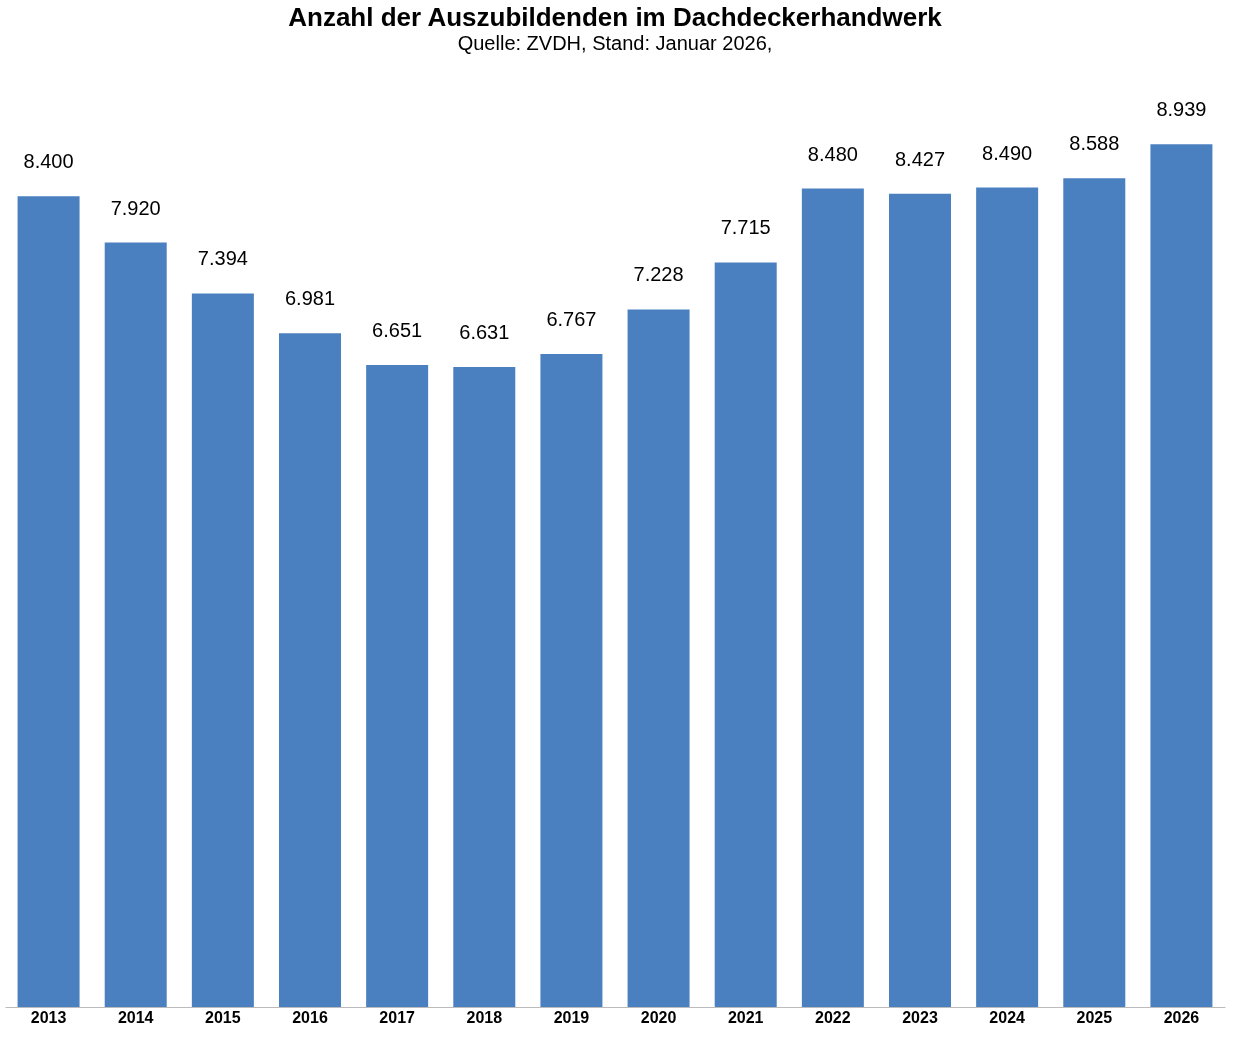 This screenshot has height=1048, width=1250. Describe the element at coordinates (920, 1017) in the screenshot. I see `x-tick-label: 2023` at that location.